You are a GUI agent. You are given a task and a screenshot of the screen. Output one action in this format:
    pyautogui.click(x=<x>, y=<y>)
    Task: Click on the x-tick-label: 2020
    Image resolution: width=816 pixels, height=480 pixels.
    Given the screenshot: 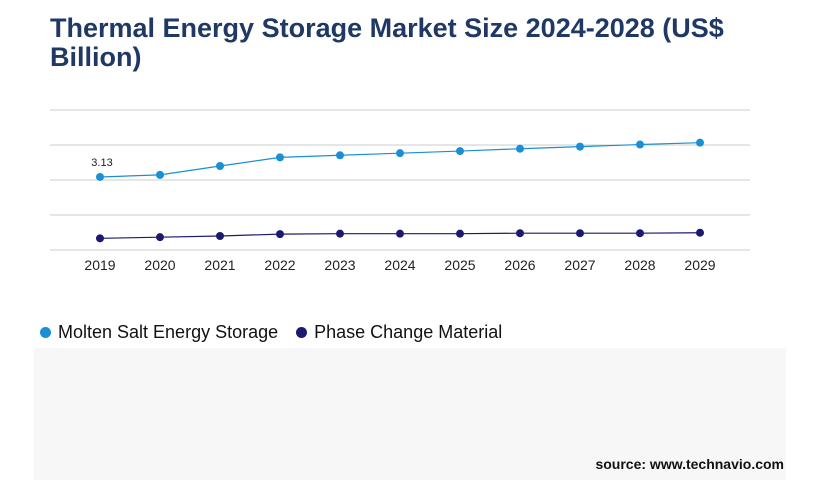 What is the action you would take?
    pyautogui.click(x=159, y=265)
    